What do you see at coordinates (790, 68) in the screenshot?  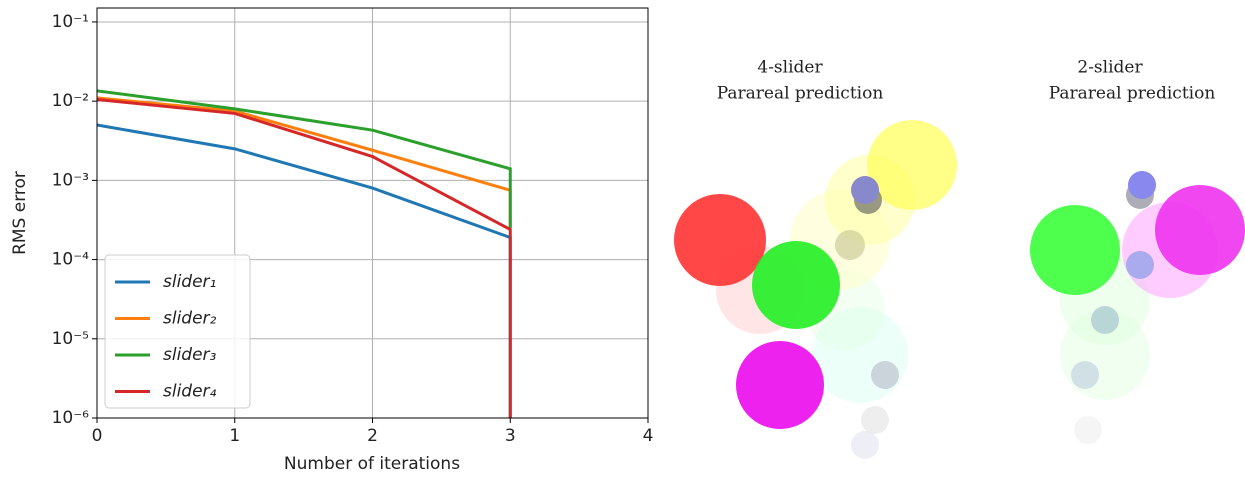 I see `panel-title: 4-slider` at bounding box center [790, 68].